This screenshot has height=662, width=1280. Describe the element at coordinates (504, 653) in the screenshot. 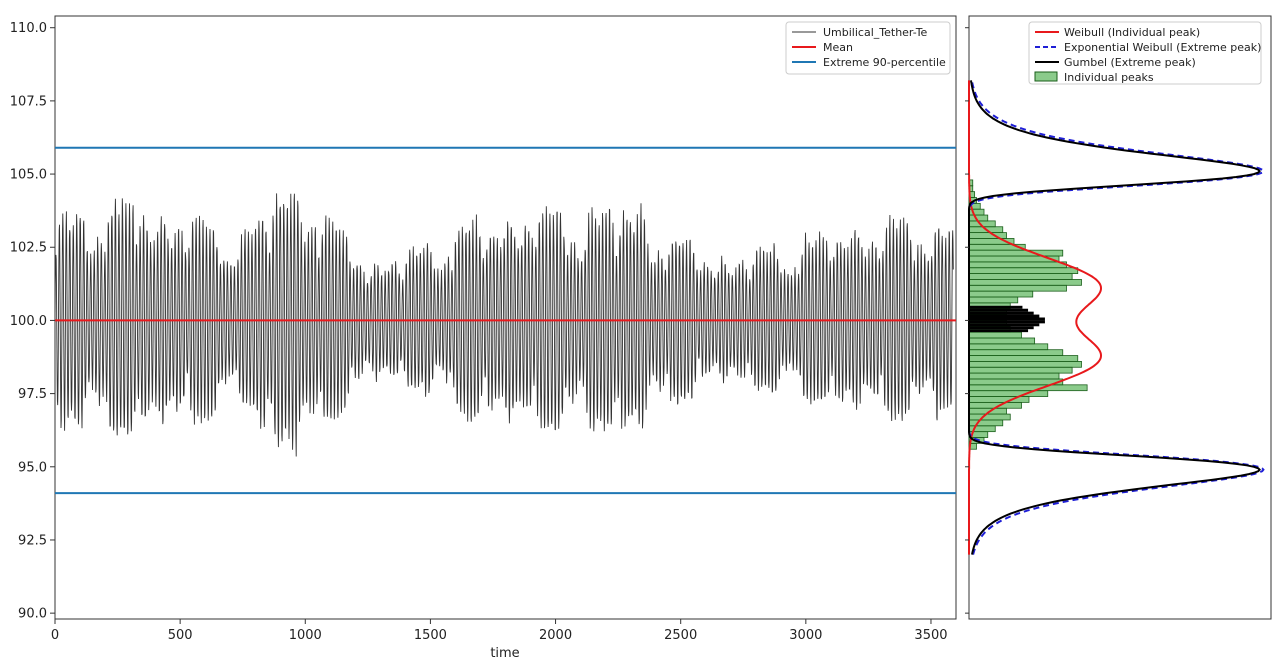

I see `timeseries-x-axis-label: time` at that location.